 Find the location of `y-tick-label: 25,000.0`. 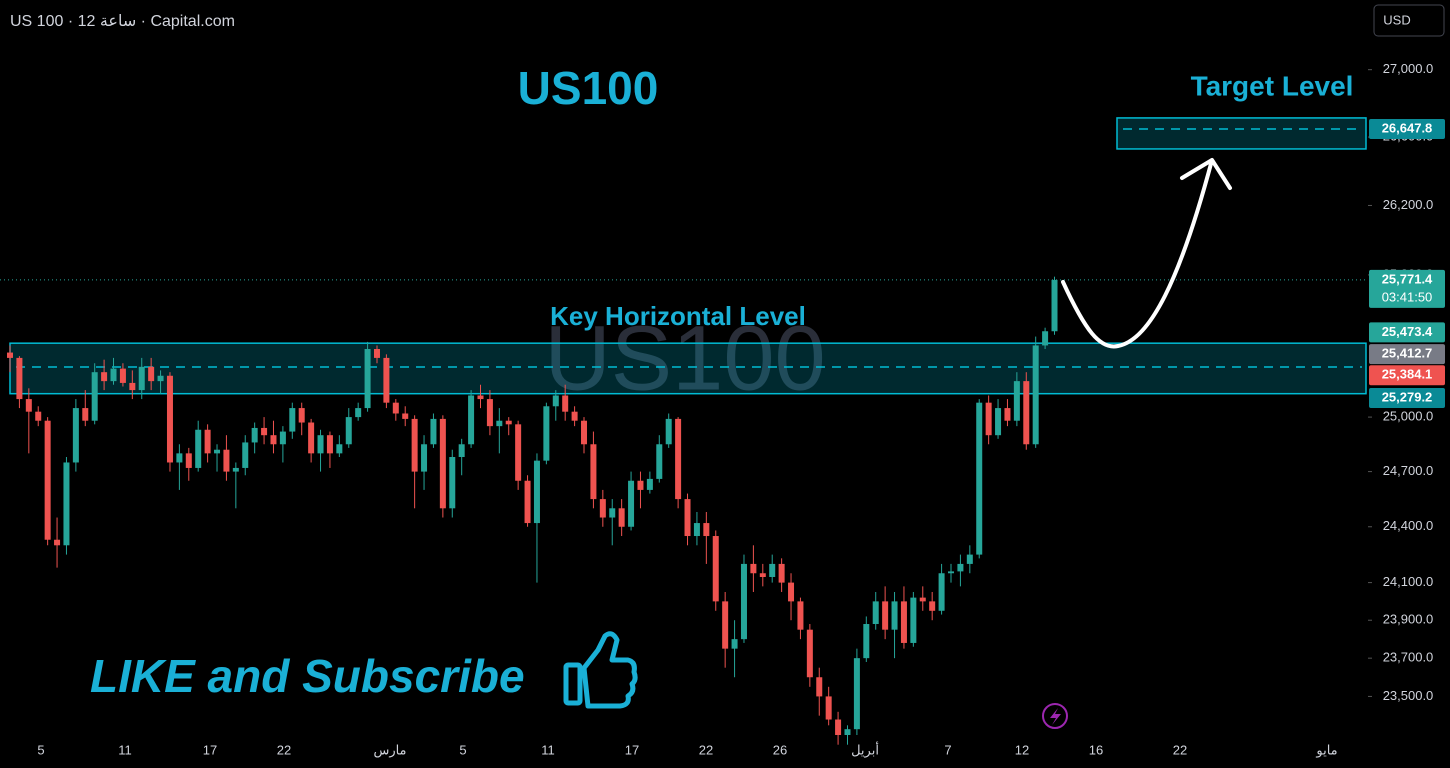

y-tick-label: 25,000.0 is located at coordinates (1408, 416).